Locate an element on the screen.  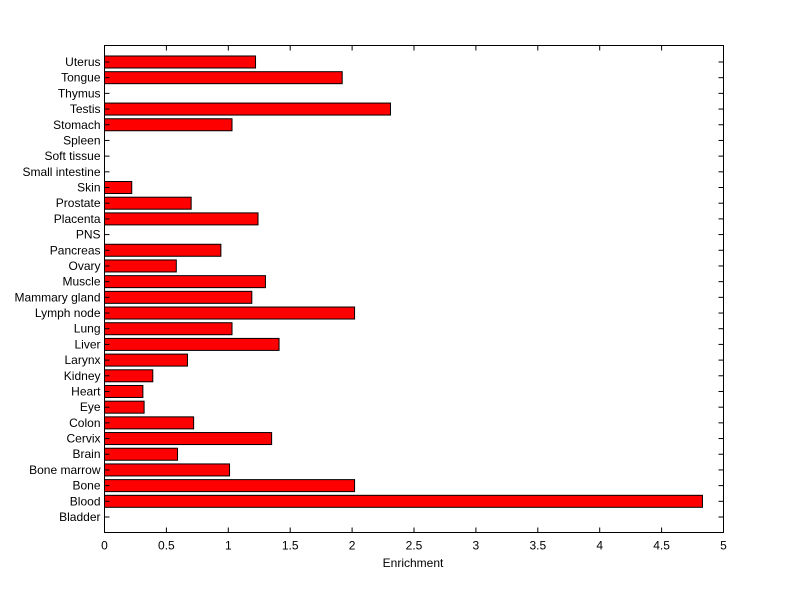
bar-bone-marrow is located at coordinates (167, 470).